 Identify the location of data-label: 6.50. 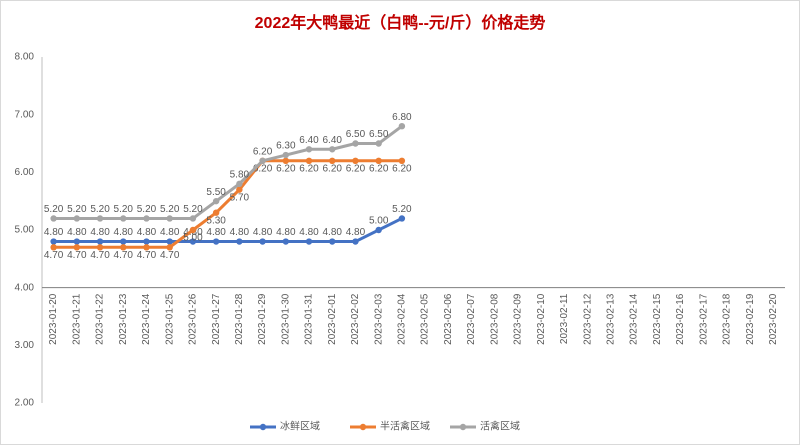
(356, 134).